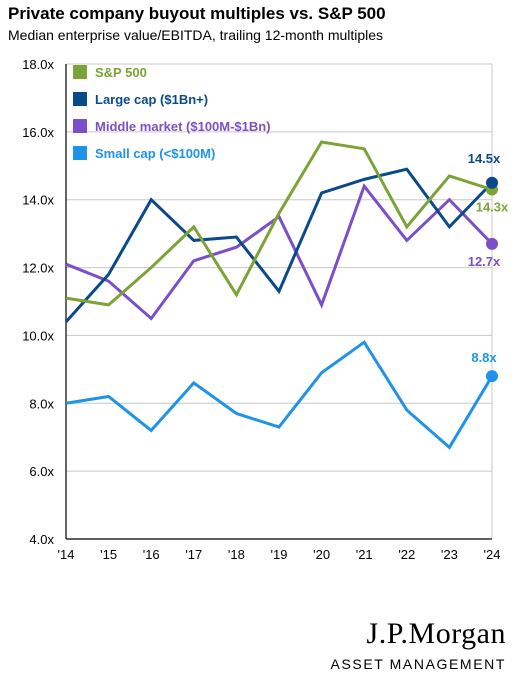 Image resolution: width=528 pixels, height=687 pixels. I want to click on x-tick-label: '17, so click(193, 554).